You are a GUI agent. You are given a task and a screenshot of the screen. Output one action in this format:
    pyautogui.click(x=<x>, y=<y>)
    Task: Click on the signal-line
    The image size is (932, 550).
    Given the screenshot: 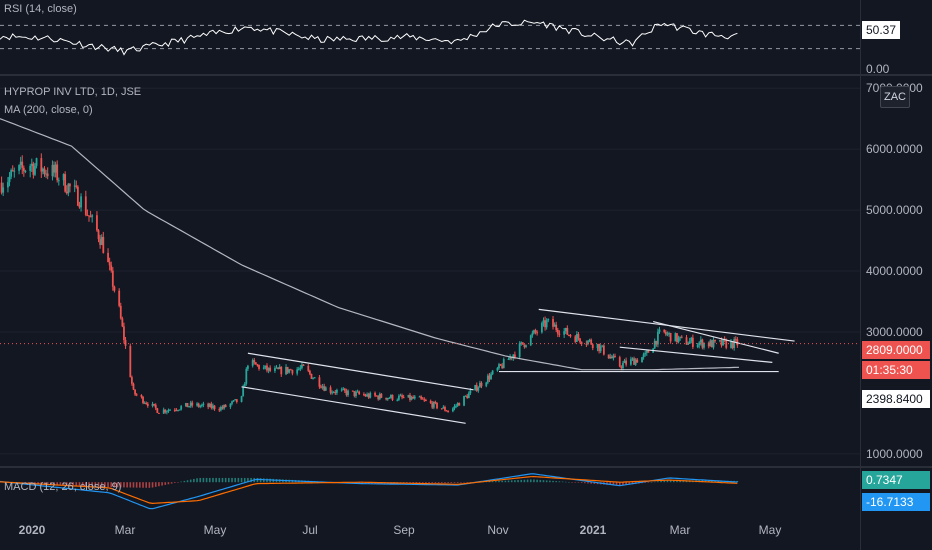 What is the action you would take?
    pyautogui.click(x=369, y=490)
    